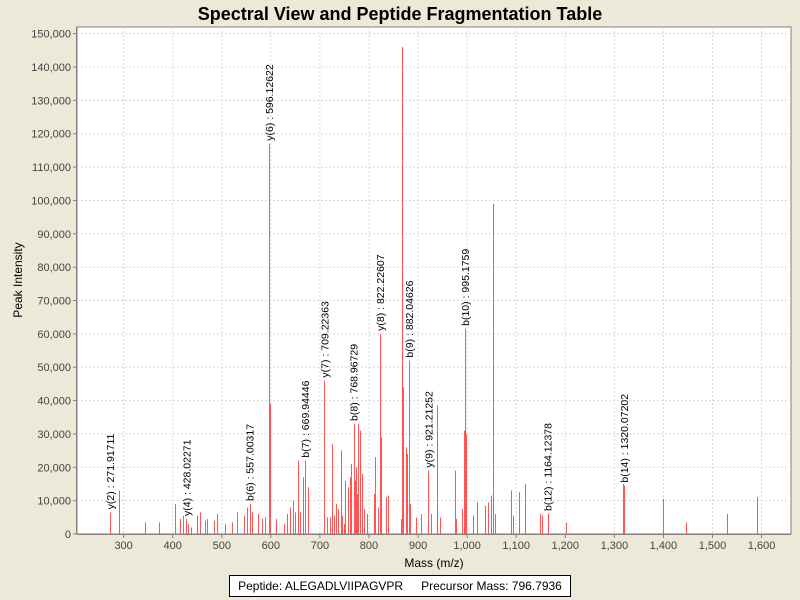 The image size is (800, 600). Describe the element at coordinates (325, 339) in the screenshot. I see `fragment-annotation: y(7) : 709.22363` at that location.